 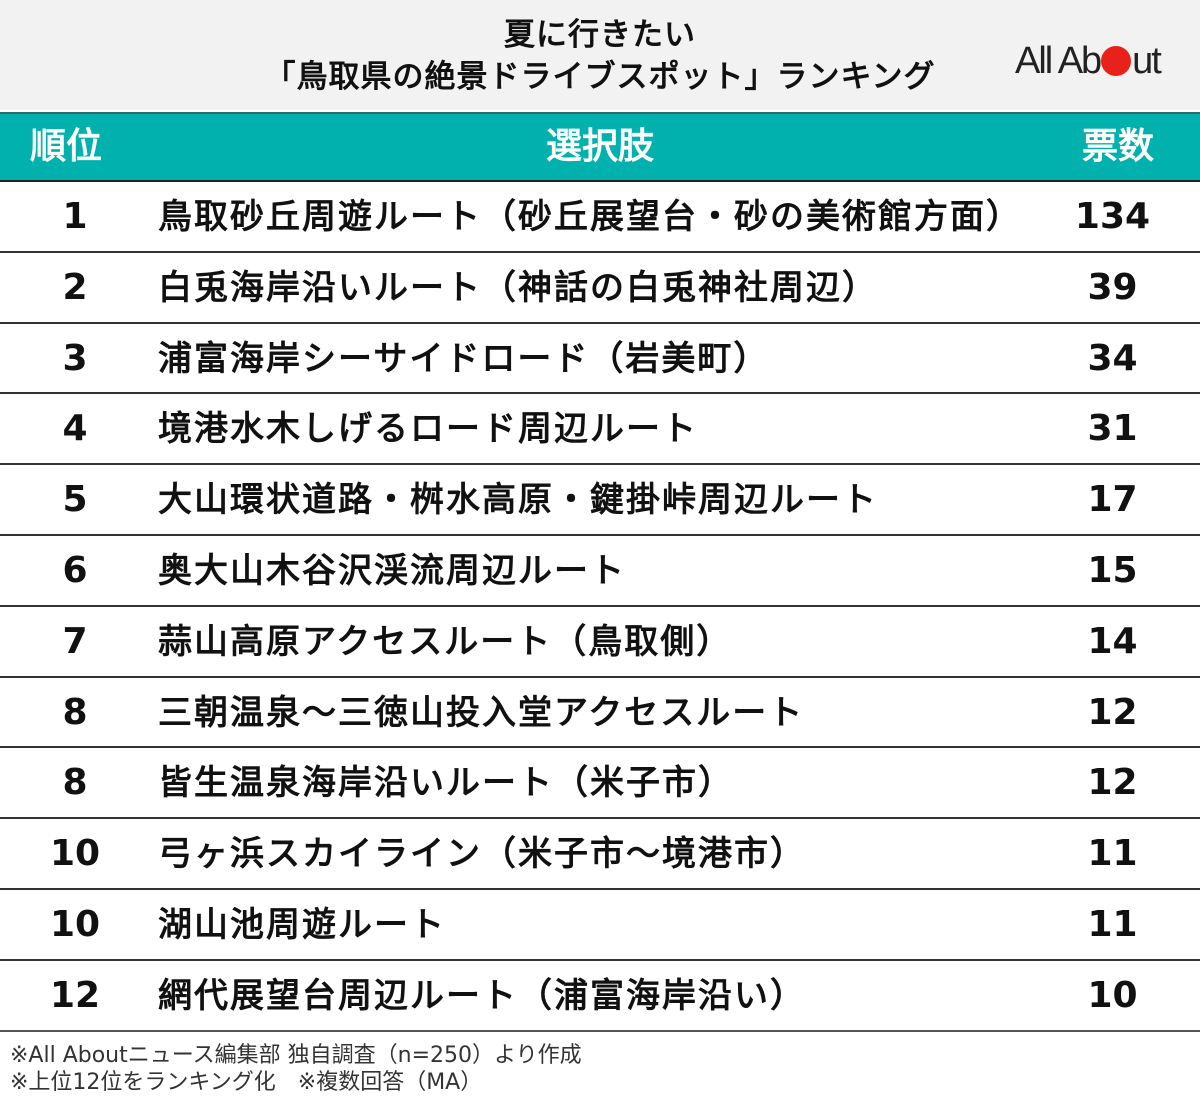 What do you see at coordinates (75, 358) in the screenshot?
I see `rank-cell: 3` at bounding box center [75, 358].